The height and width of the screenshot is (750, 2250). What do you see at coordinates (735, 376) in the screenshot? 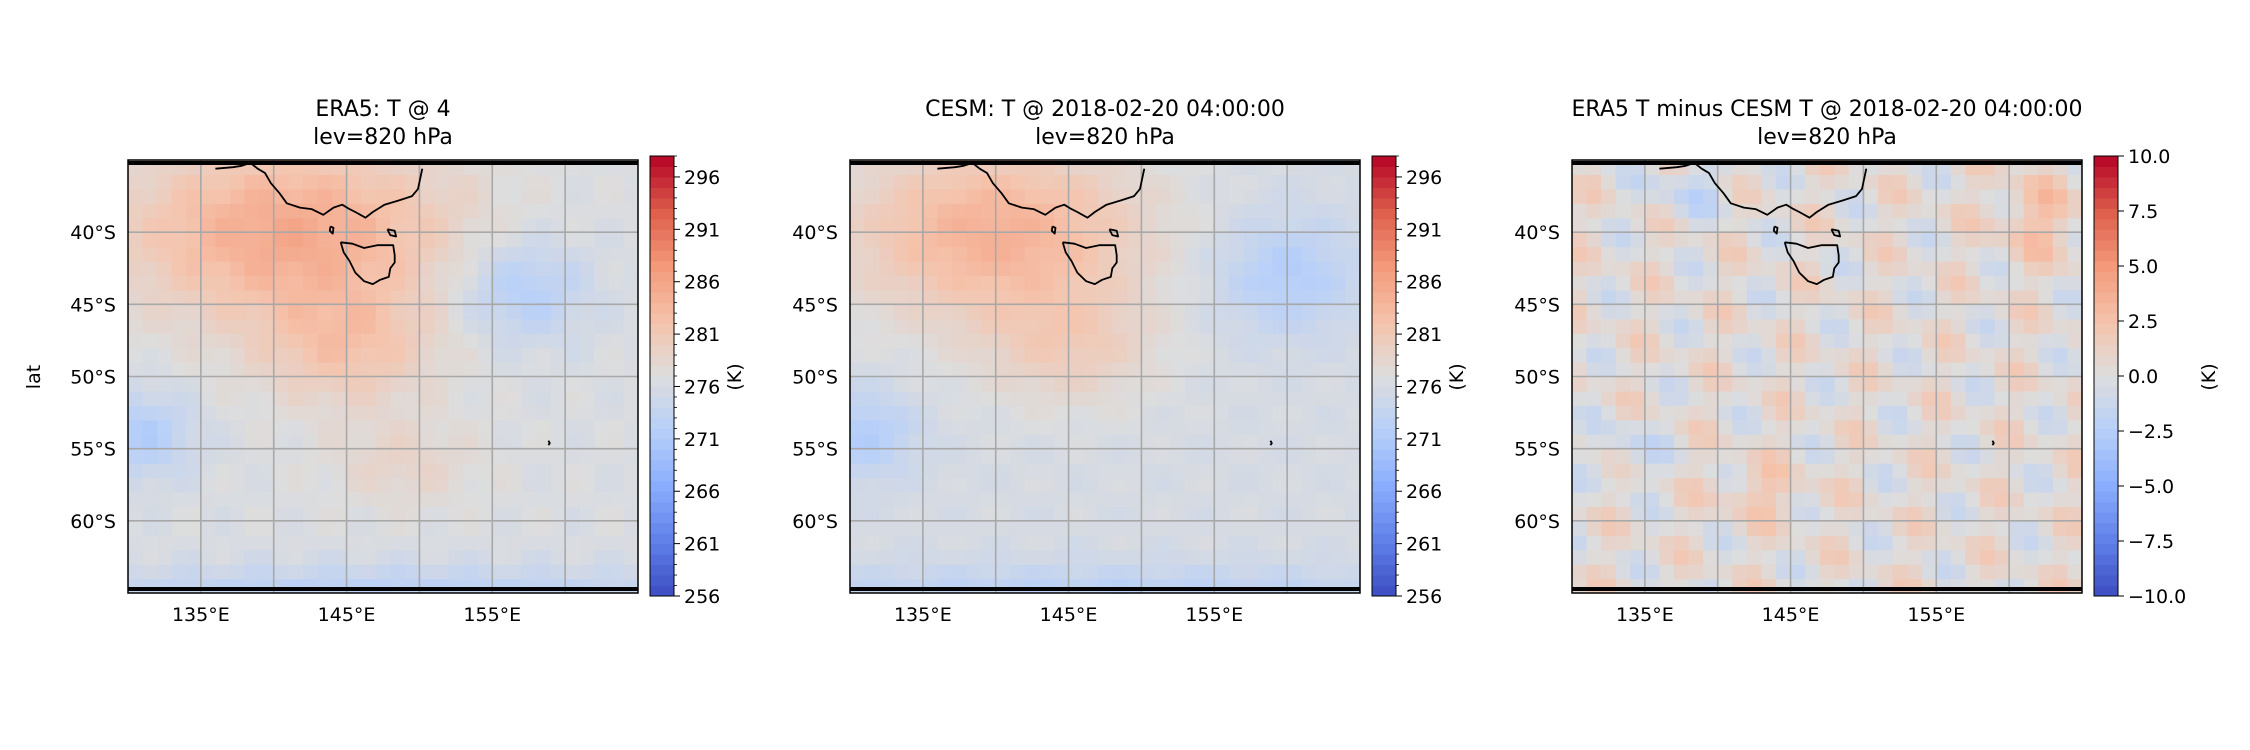
I see `colorbar-label: (K)` at bounding box center [735, 376].